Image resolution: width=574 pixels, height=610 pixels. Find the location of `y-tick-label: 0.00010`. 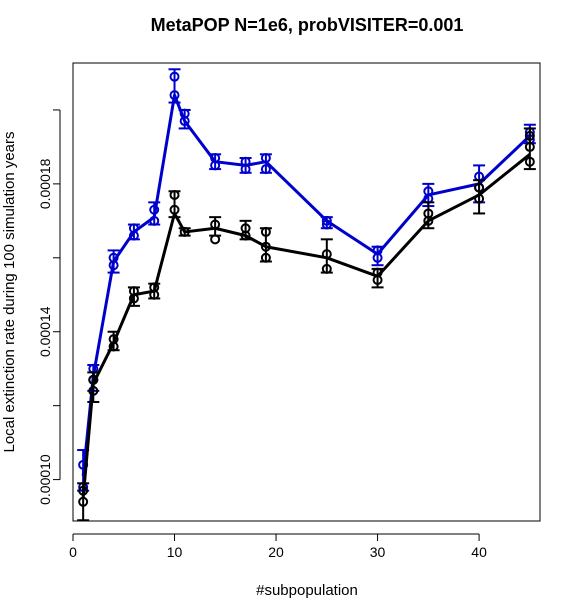

y-tick-label: 0.00010 is located at coordinates (45, 479).